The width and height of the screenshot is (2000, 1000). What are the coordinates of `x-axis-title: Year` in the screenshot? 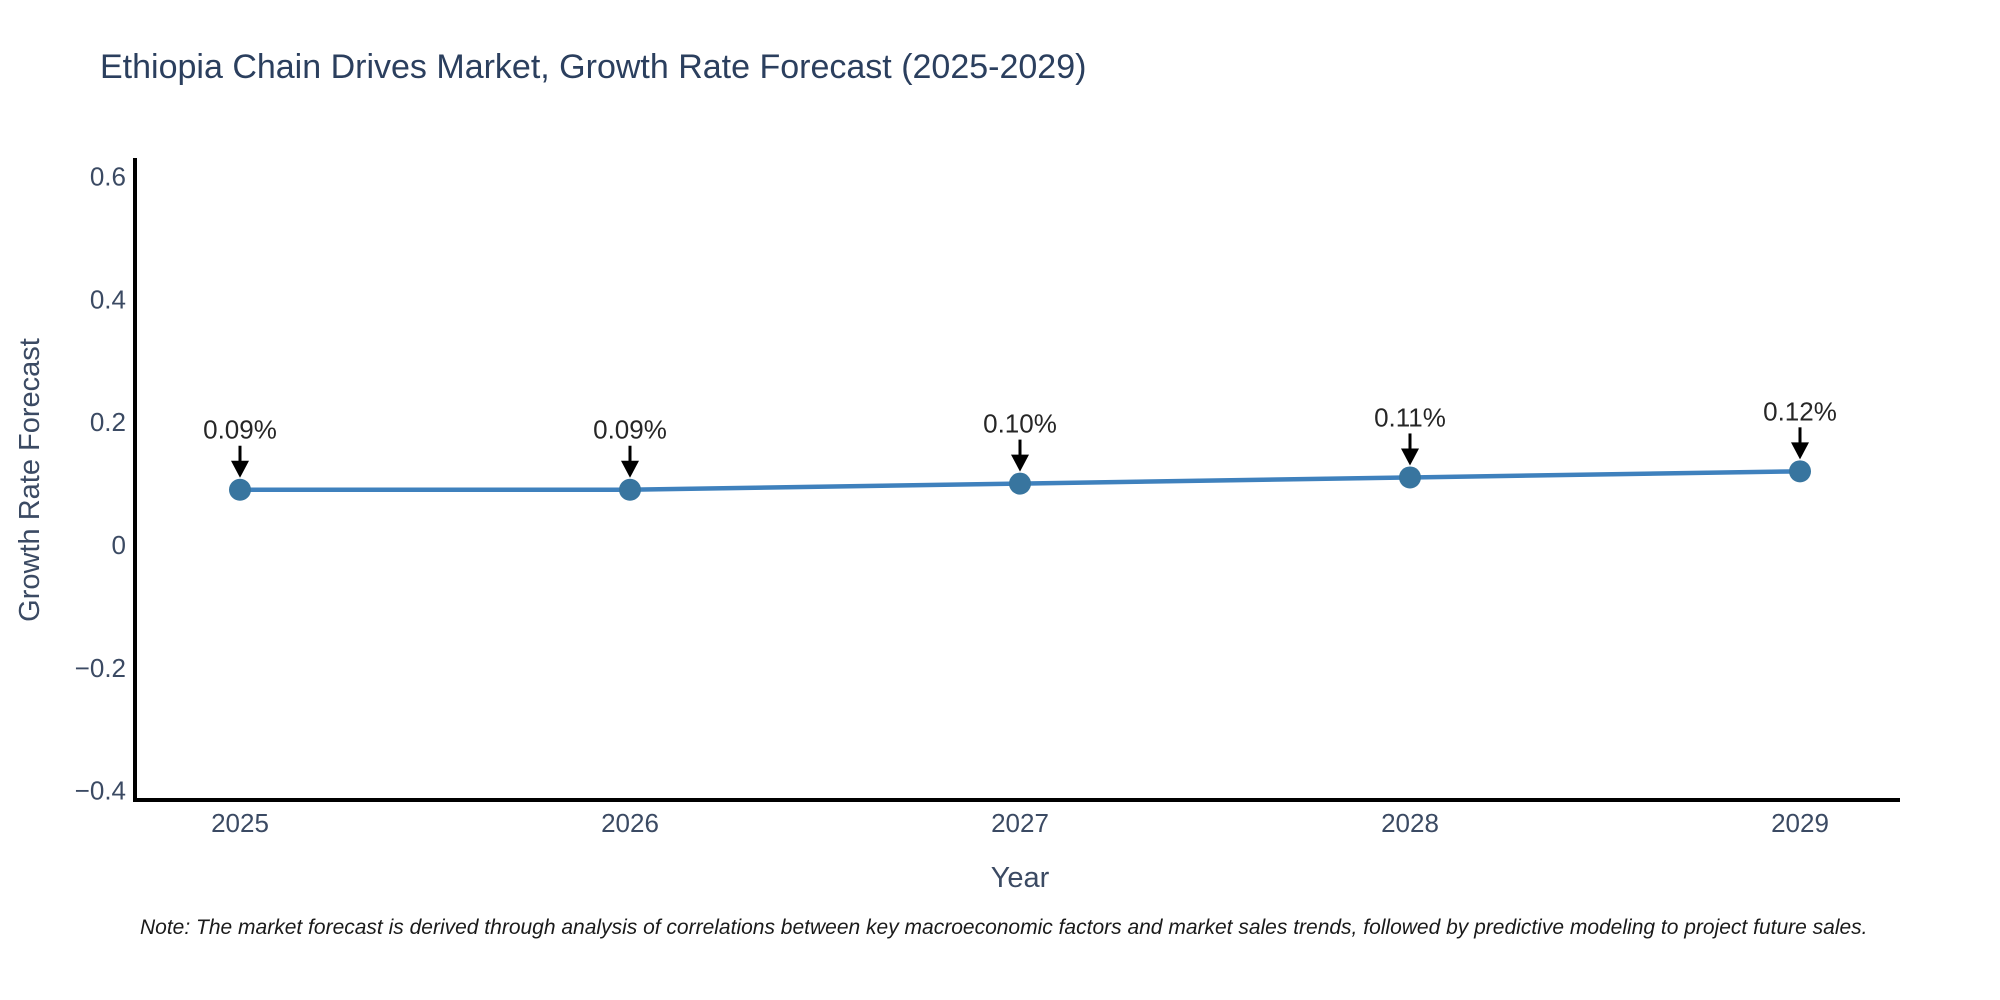 It's located at (1020, 878).